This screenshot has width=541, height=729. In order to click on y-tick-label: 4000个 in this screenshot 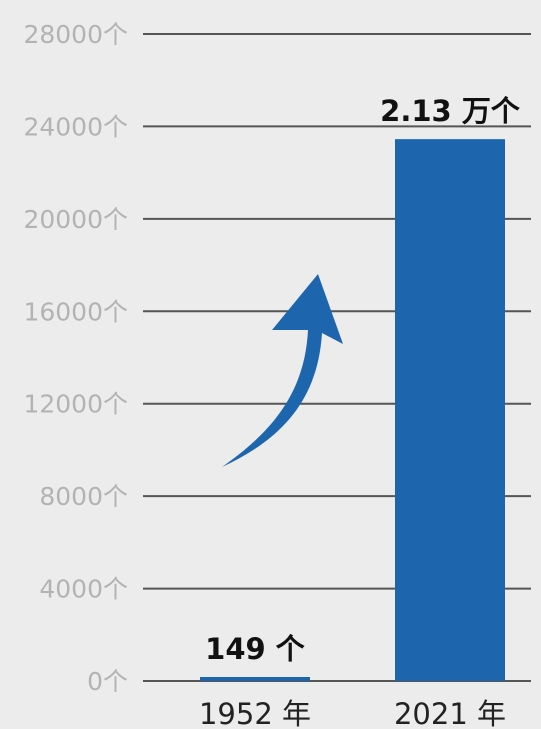, I will do `click(83, 589)`.